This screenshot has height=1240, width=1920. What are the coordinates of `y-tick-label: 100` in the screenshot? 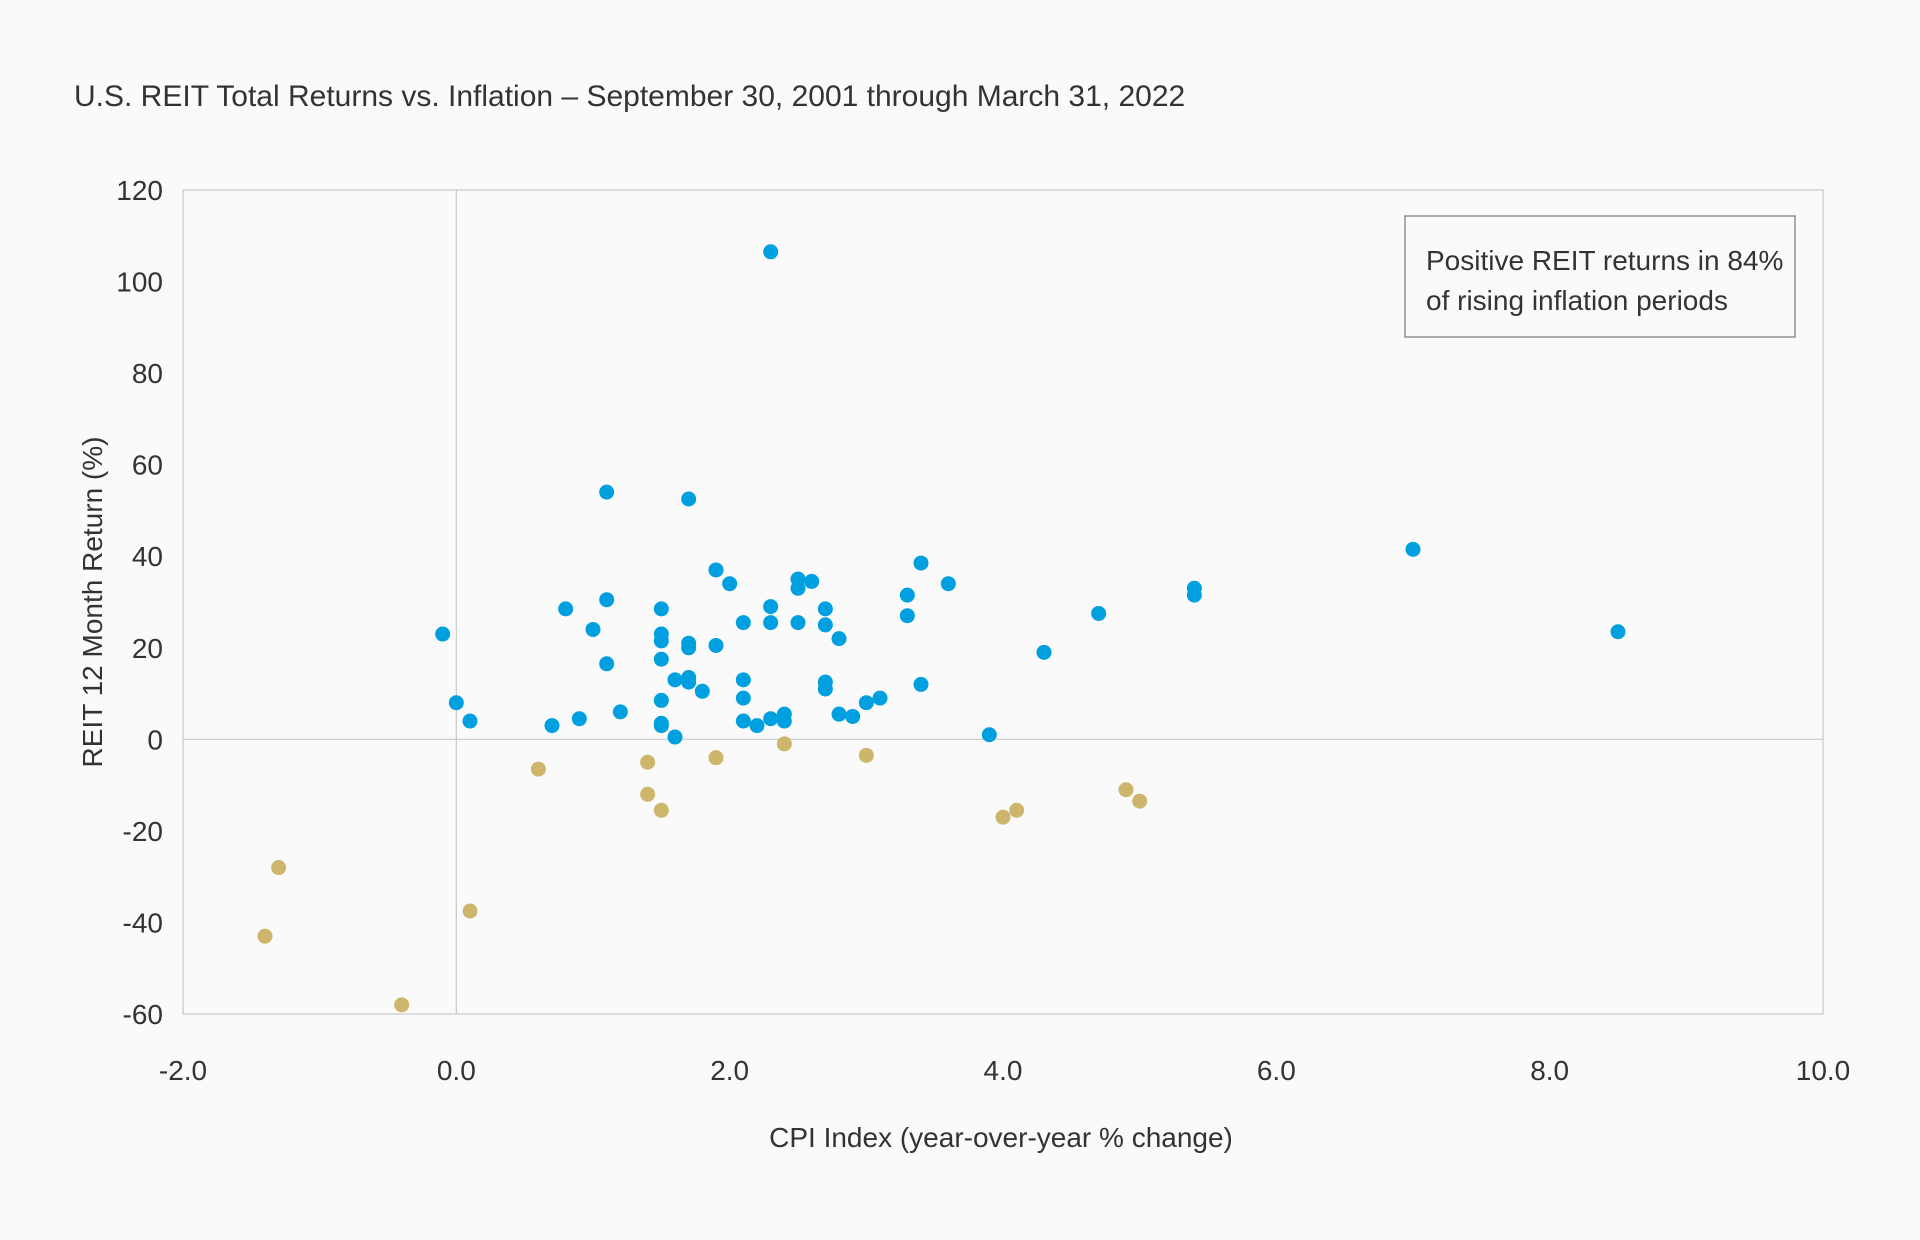 It's located at (139, 282).